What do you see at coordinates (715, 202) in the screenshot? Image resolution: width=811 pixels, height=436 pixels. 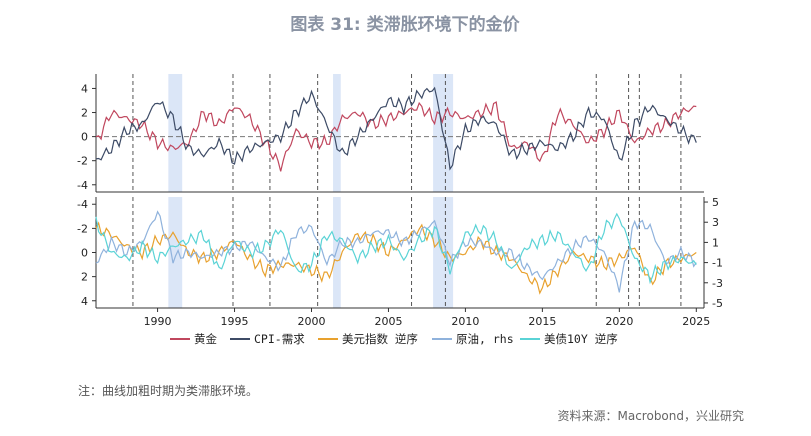 I see `bottom-ytick-right-label: 5` at bounding box center [715, 202].